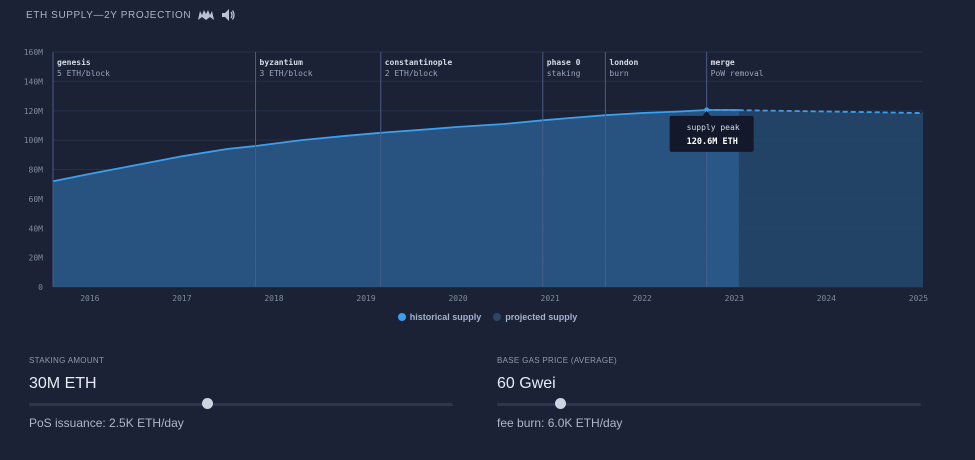 The height and width of the screenshot is (460, 975). Describe the element at coordinates (206, 15) in the screenshot. I see `bat-icon` at that location.